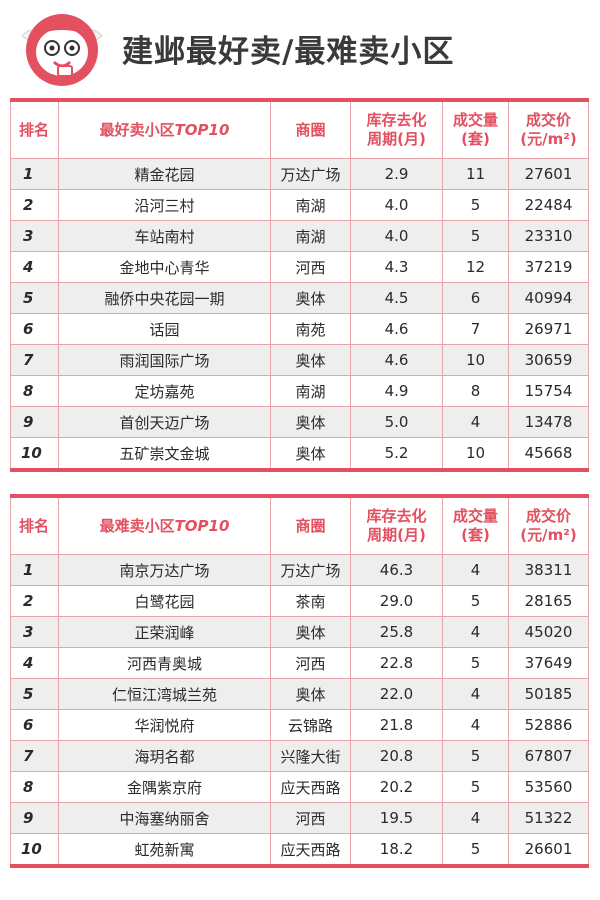  I want to click on header-cycle-line1: 库存去化, so click(396, 120).